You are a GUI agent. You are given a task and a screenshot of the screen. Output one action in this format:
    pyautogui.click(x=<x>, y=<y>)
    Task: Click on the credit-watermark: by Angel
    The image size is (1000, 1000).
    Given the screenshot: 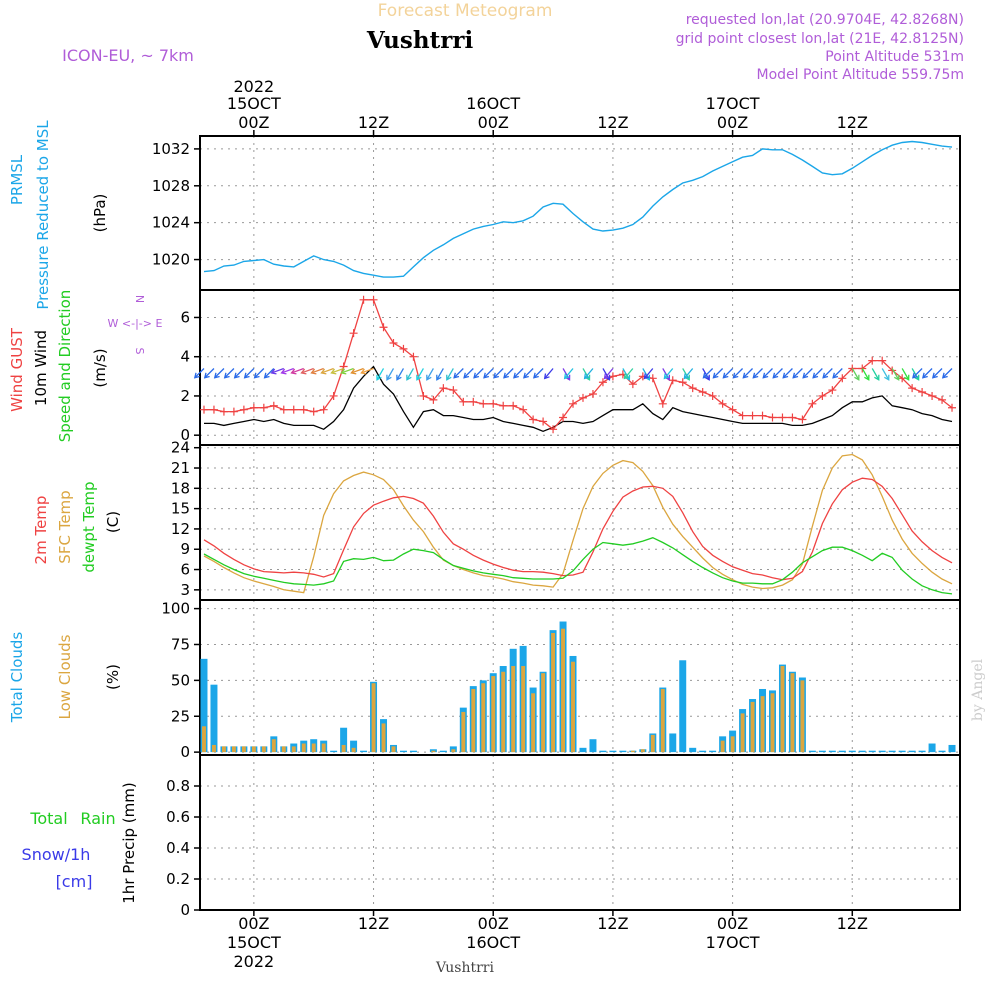 What is the action you would take?
    pyautogui.click(x=978, y=689)
    